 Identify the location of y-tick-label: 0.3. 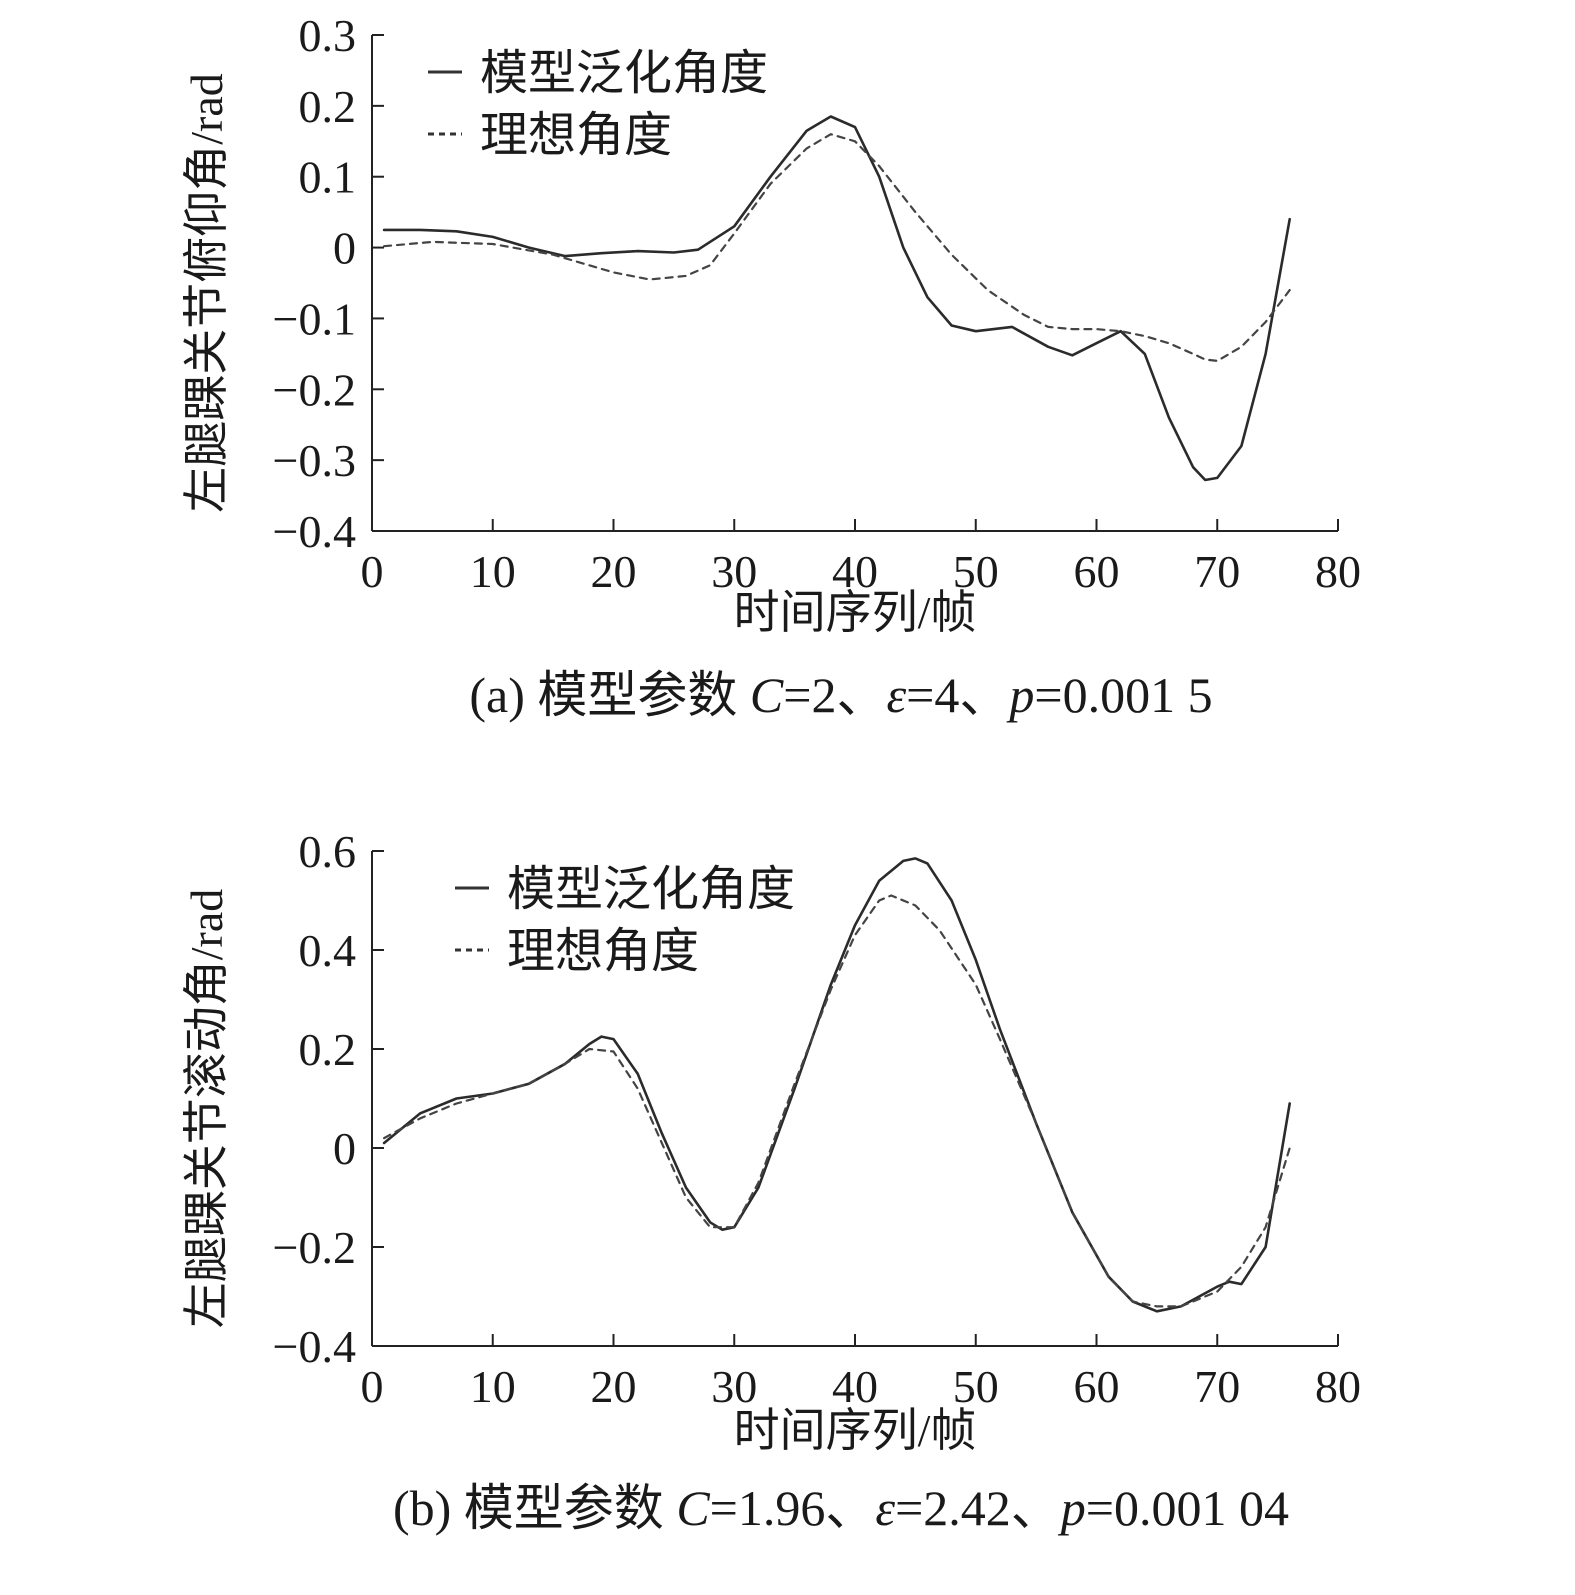
(328, 35).